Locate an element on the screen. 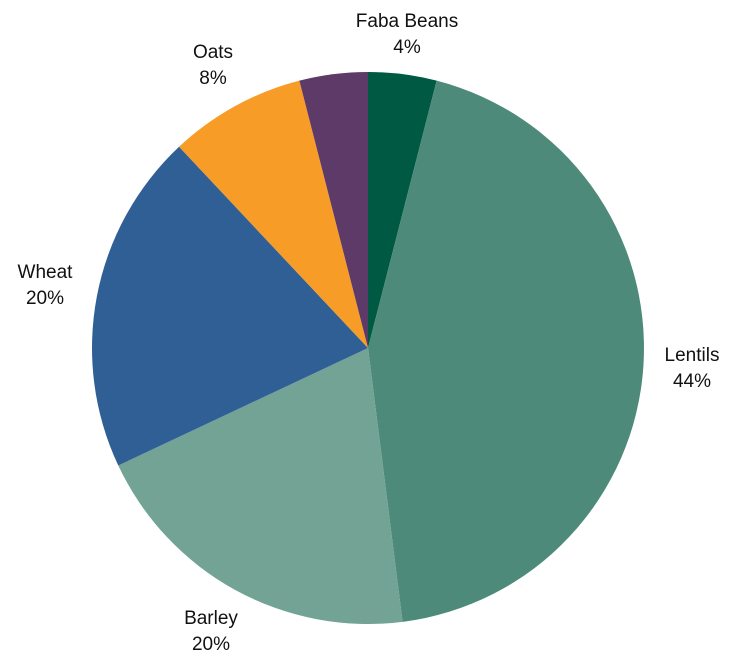  pie-label-name: Oats is located at coordinates (213, 52).